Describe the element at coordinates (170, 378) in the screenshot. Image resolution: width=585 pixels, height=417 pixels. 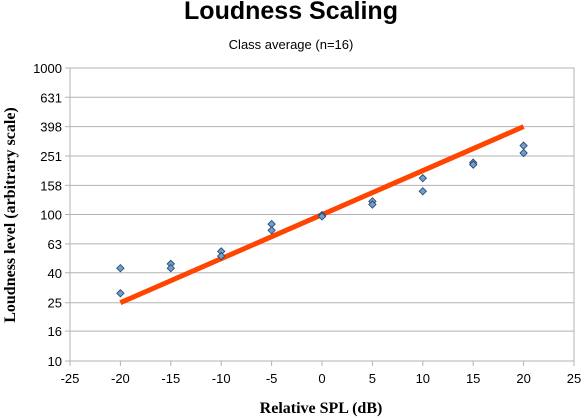
I see `x-tick-label: -15` at that location.